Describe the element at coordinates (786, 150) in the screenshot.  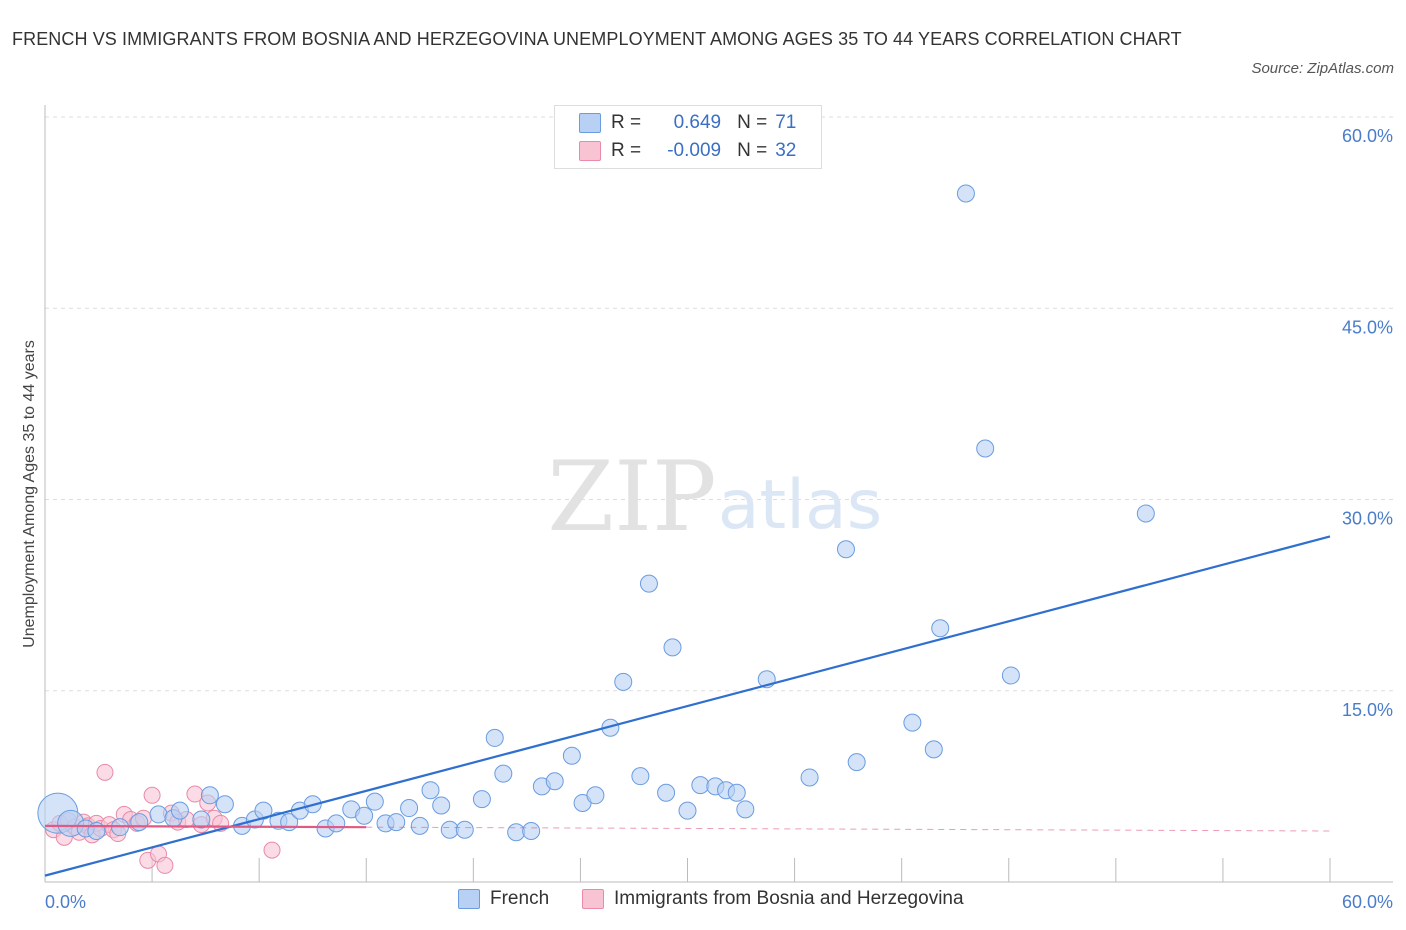
I see `bosnia-n-value: 32` at that location.